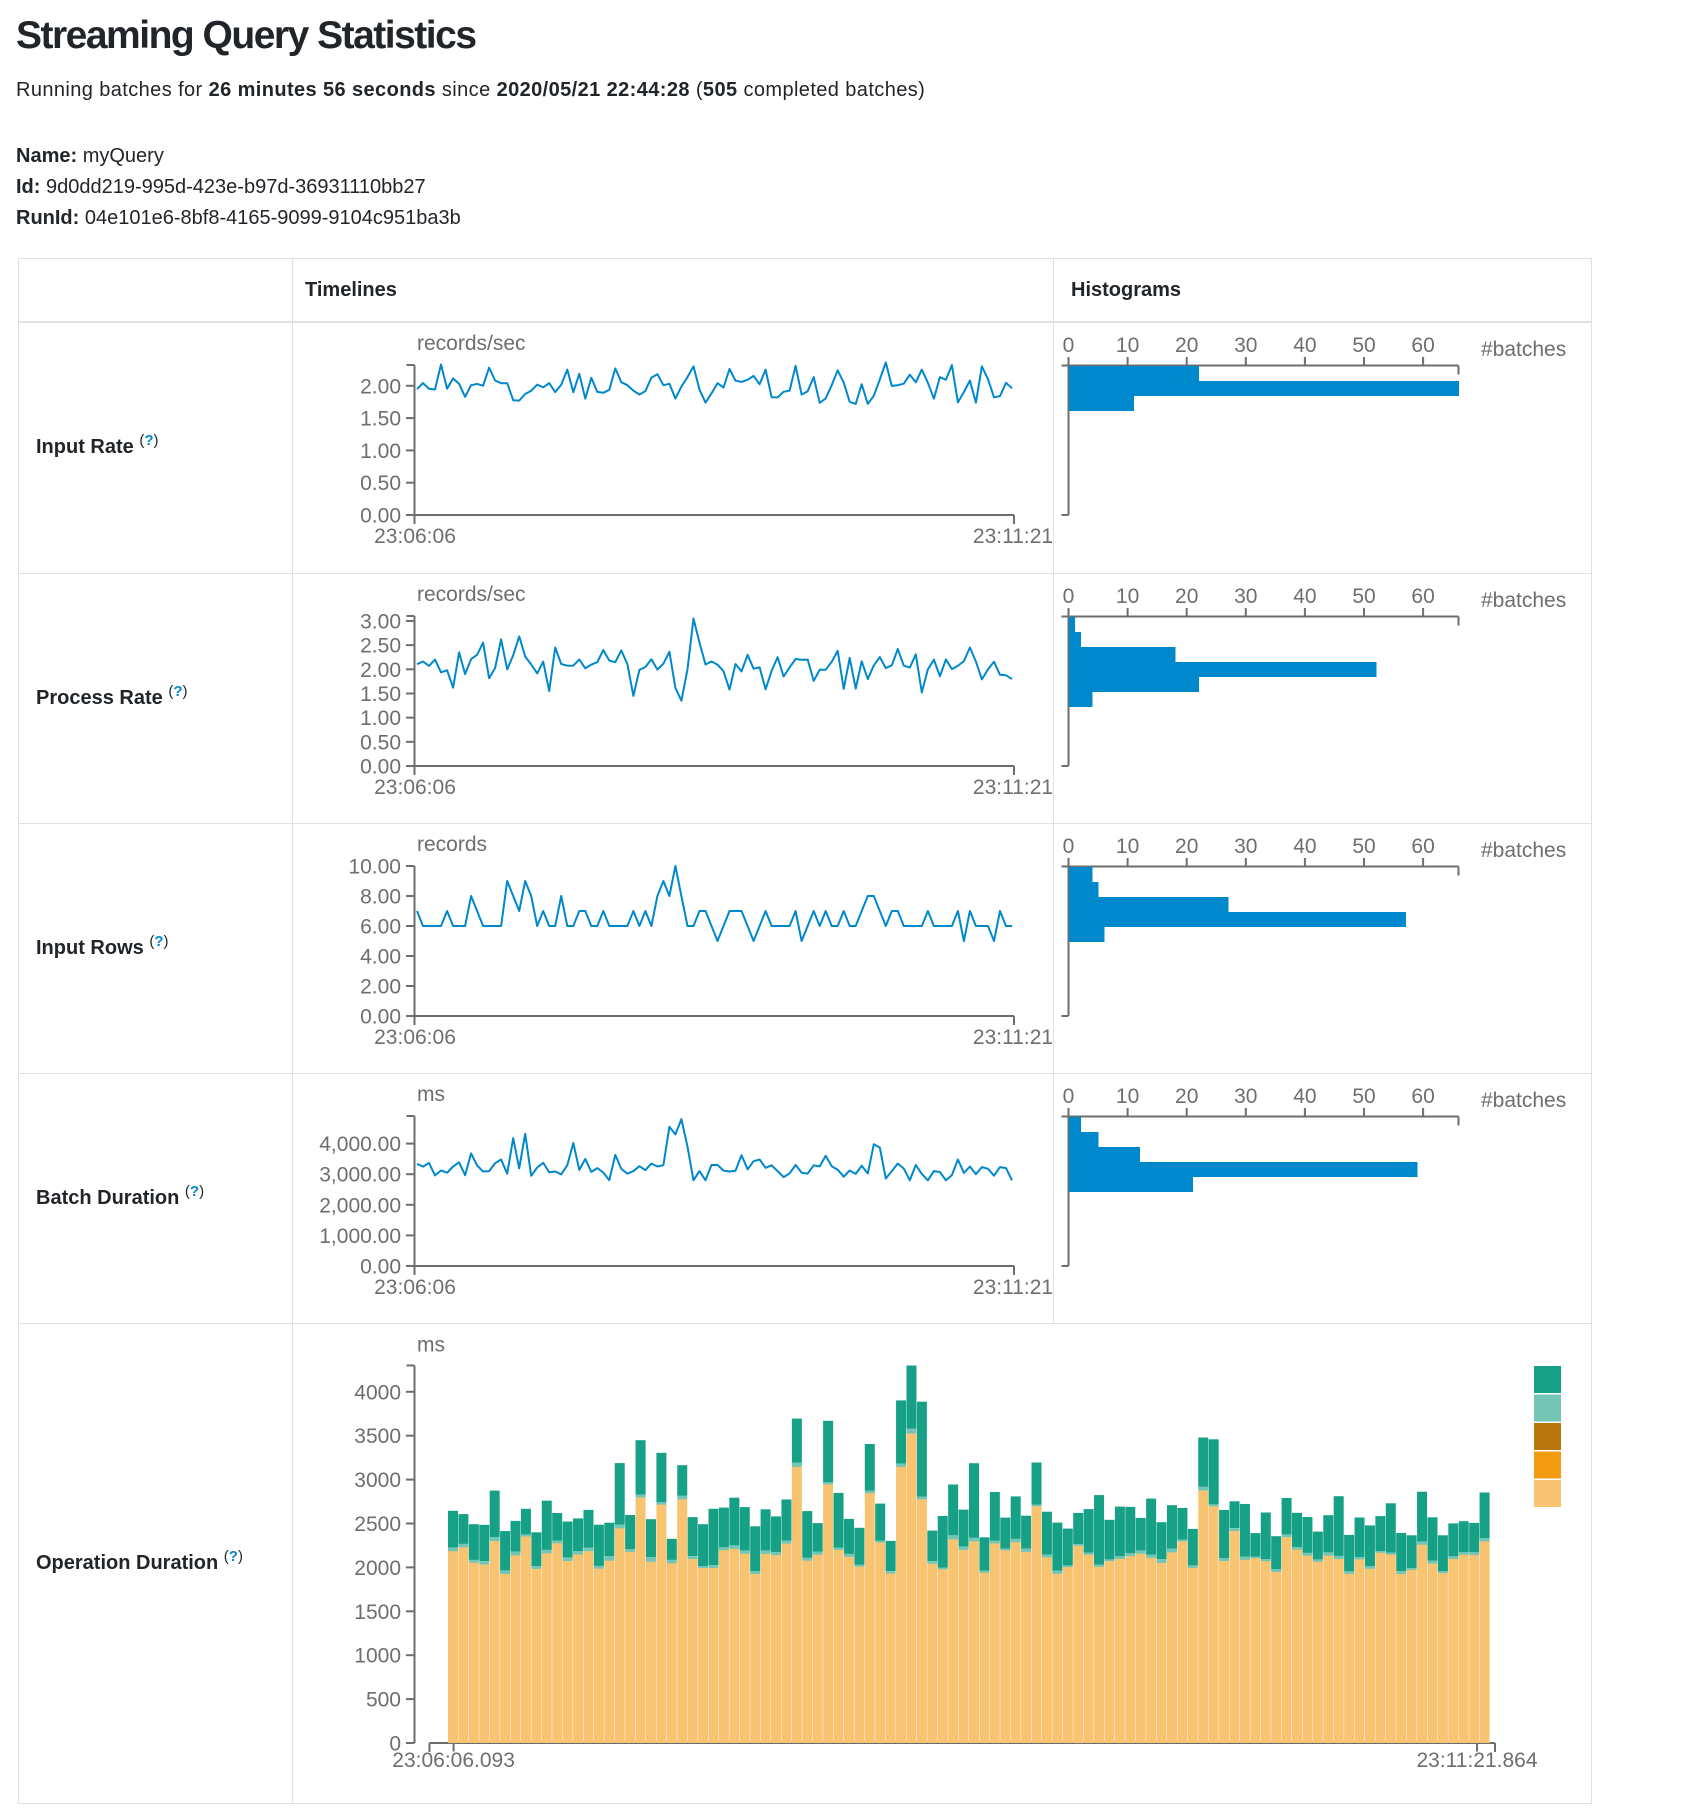 Image resolution: width=1693 pixels, height=1820 pixels. I want to click on svg-text: 23:11:21.864, so click(1476, 1760).